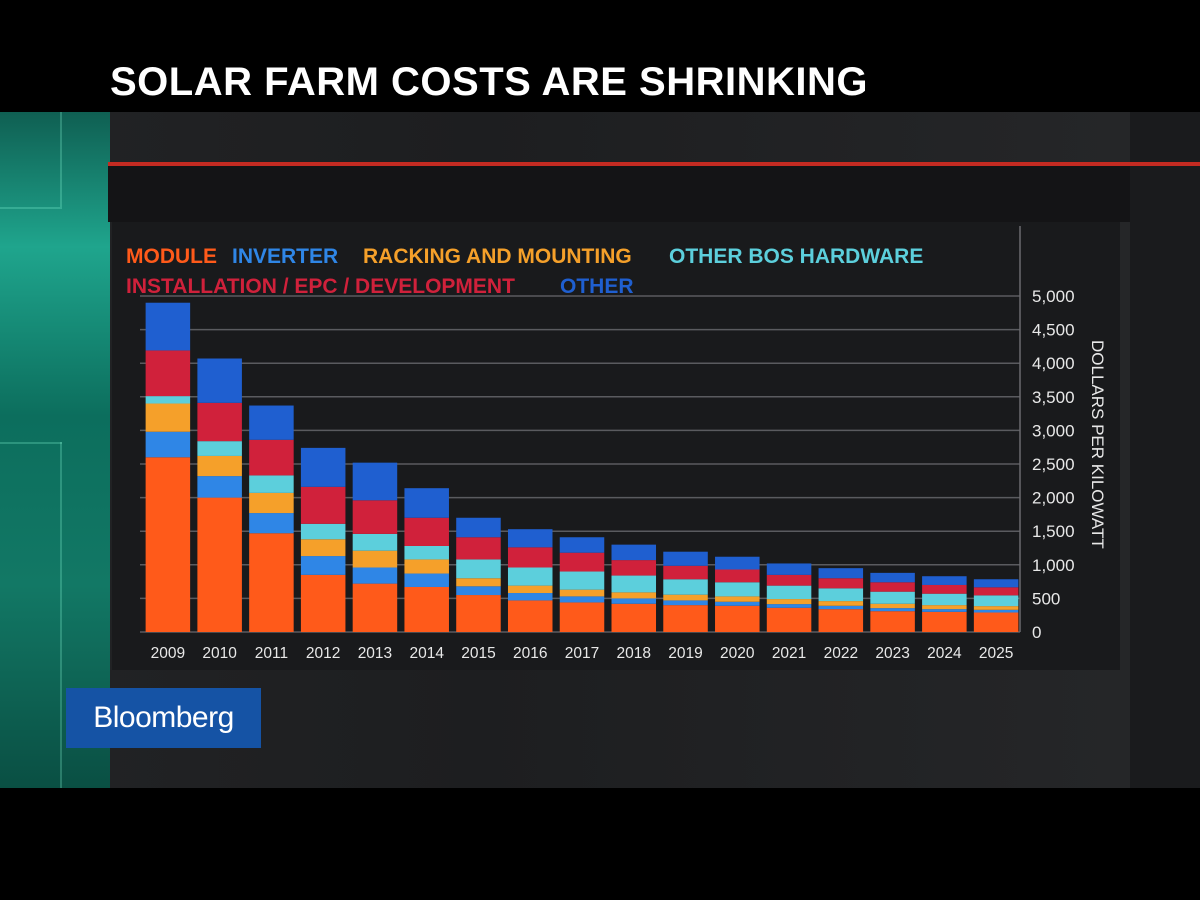 Image resolution: width=1200 pixels, height=900 pixels. What do you see at coordinates (375, 653) in the screenshot?
I see `x-tick-label: 2013` at bounding box center [375, 653].